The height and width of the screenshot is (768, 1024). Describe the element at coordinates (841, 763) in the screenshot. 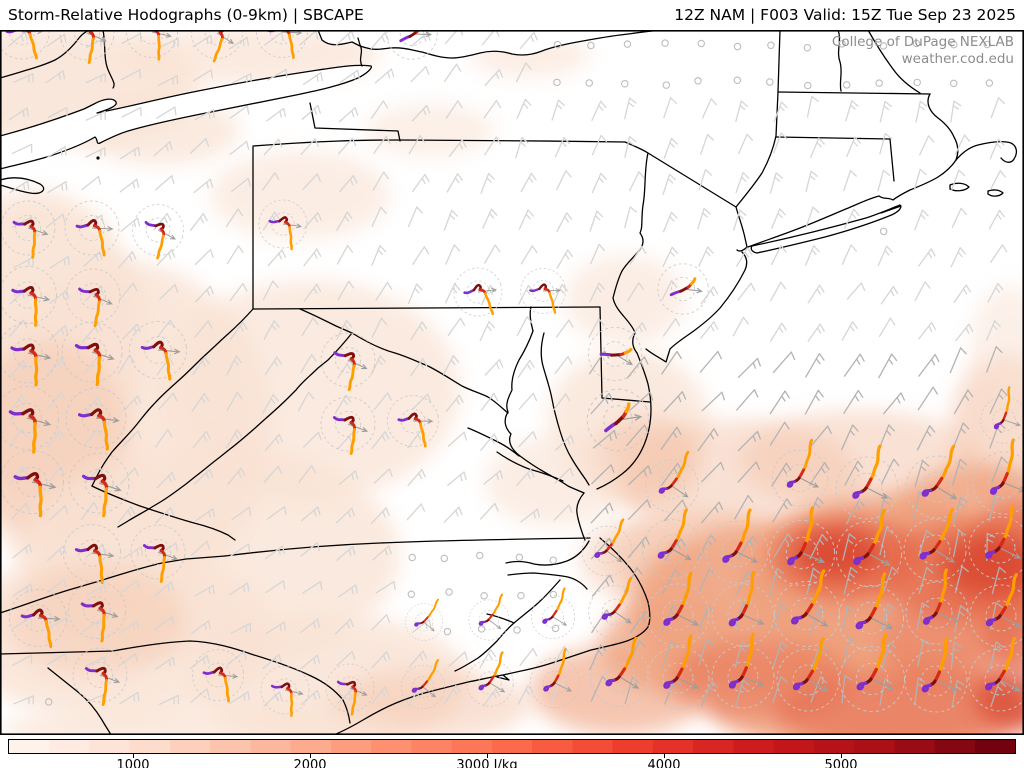

I see `colorbar-tick-label: 5000` at that location.